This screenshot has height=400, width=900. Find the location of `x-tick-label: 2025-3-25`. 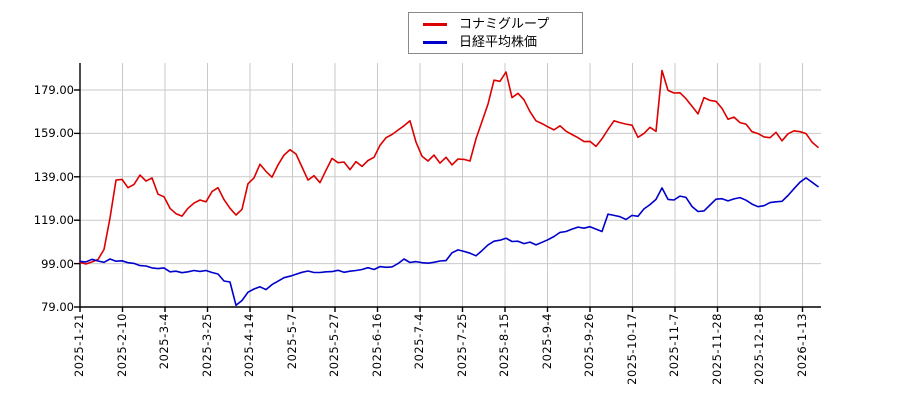

x-tick-label: 2025-3-25 is located at coordinates (206, 345).